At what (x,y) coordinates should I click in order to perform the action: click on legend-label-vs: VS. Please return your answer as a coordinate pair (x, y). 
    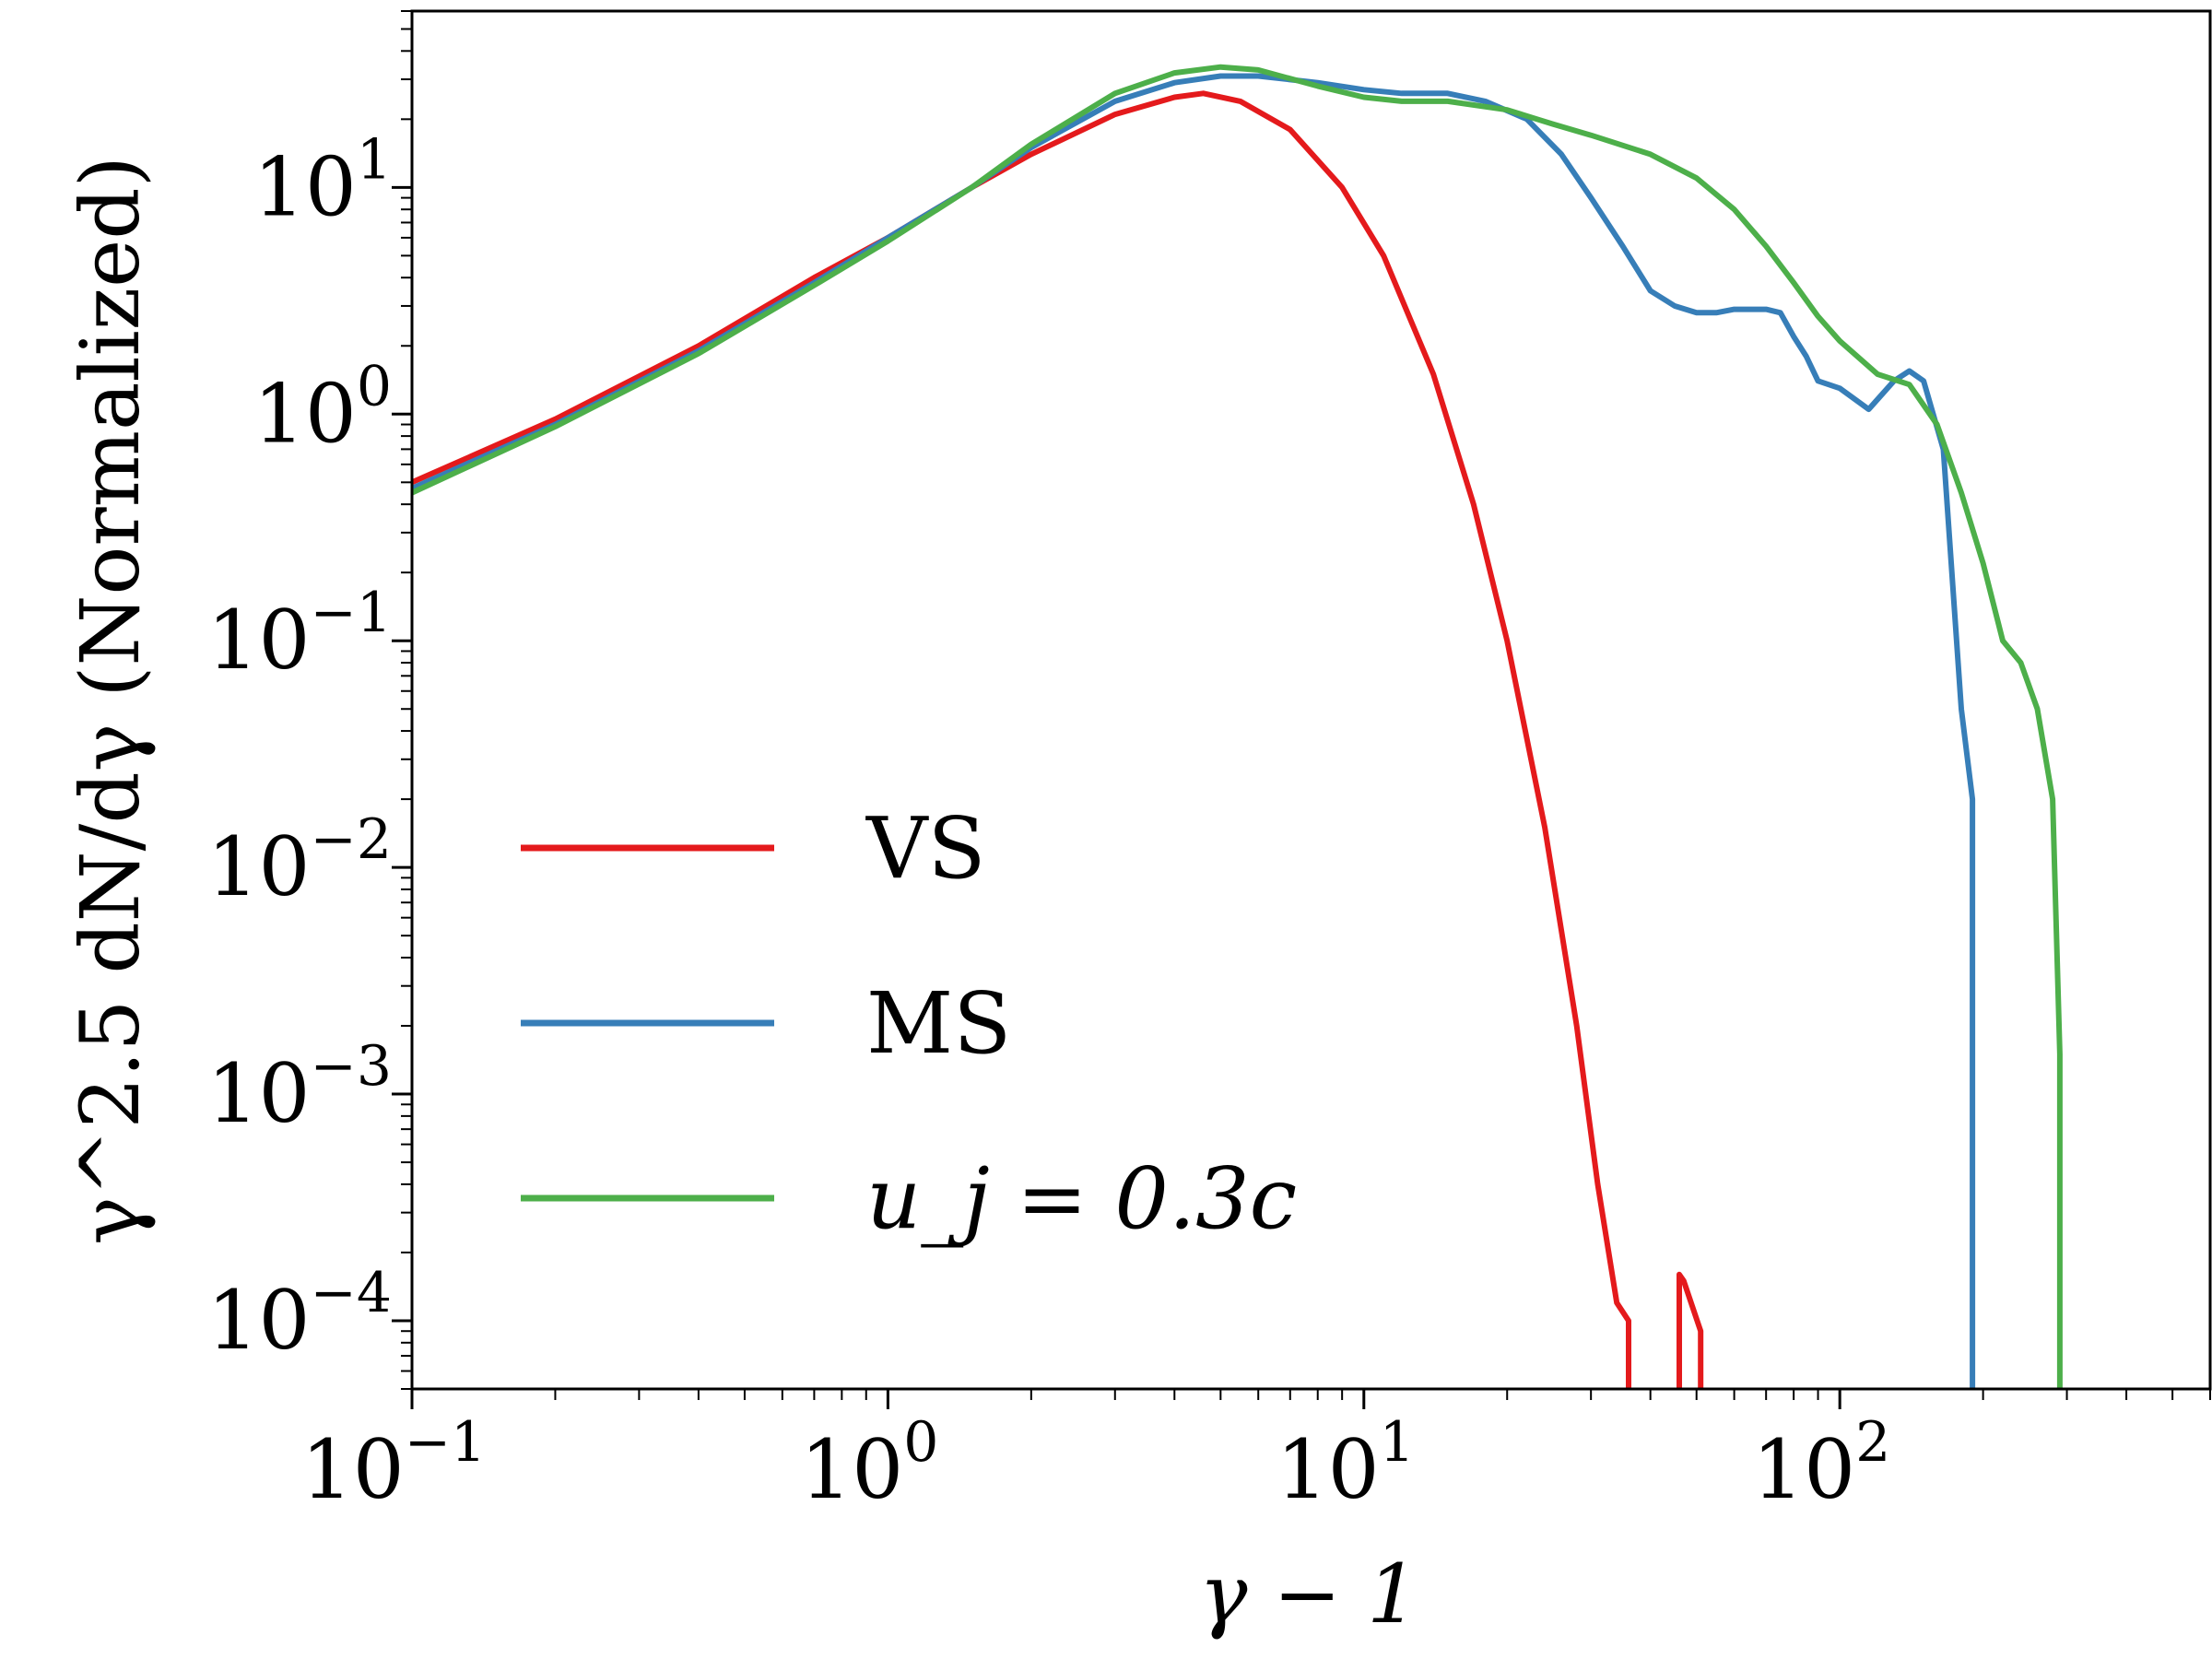
    Looking at the image, I should click on (925, 848).